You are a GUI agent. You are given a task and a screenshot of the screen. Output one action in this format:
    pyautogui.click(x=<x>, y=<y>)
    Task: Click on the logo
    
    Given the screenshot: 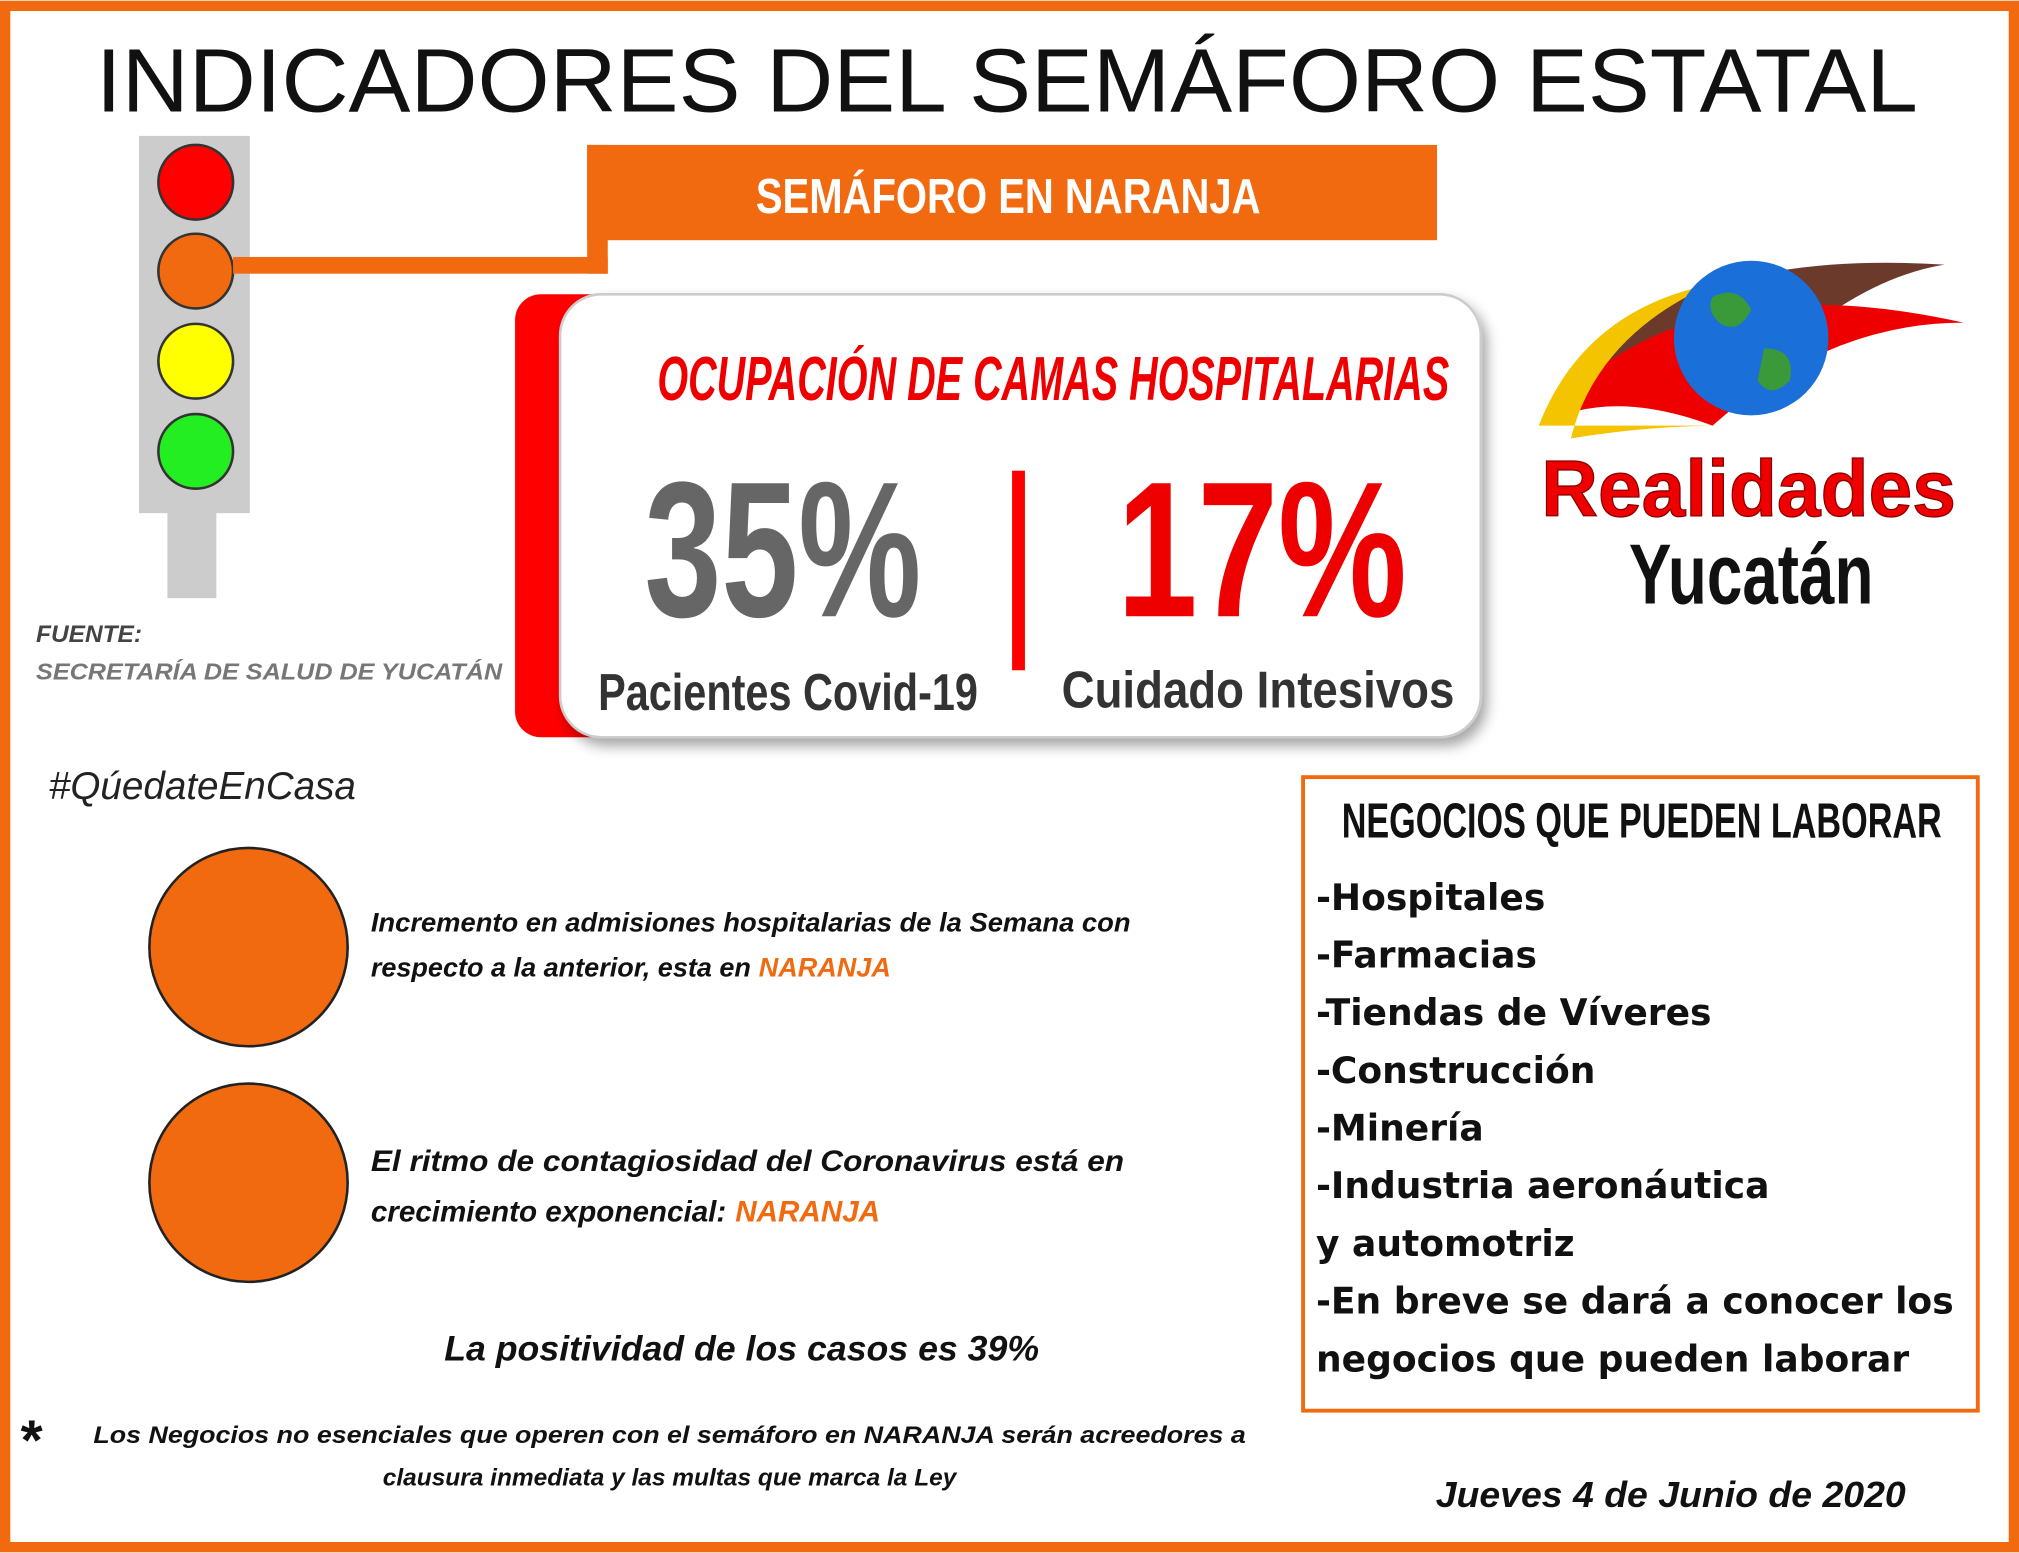 What is the action you would take?
    pyautogui.click(x=1751, y=349)
    